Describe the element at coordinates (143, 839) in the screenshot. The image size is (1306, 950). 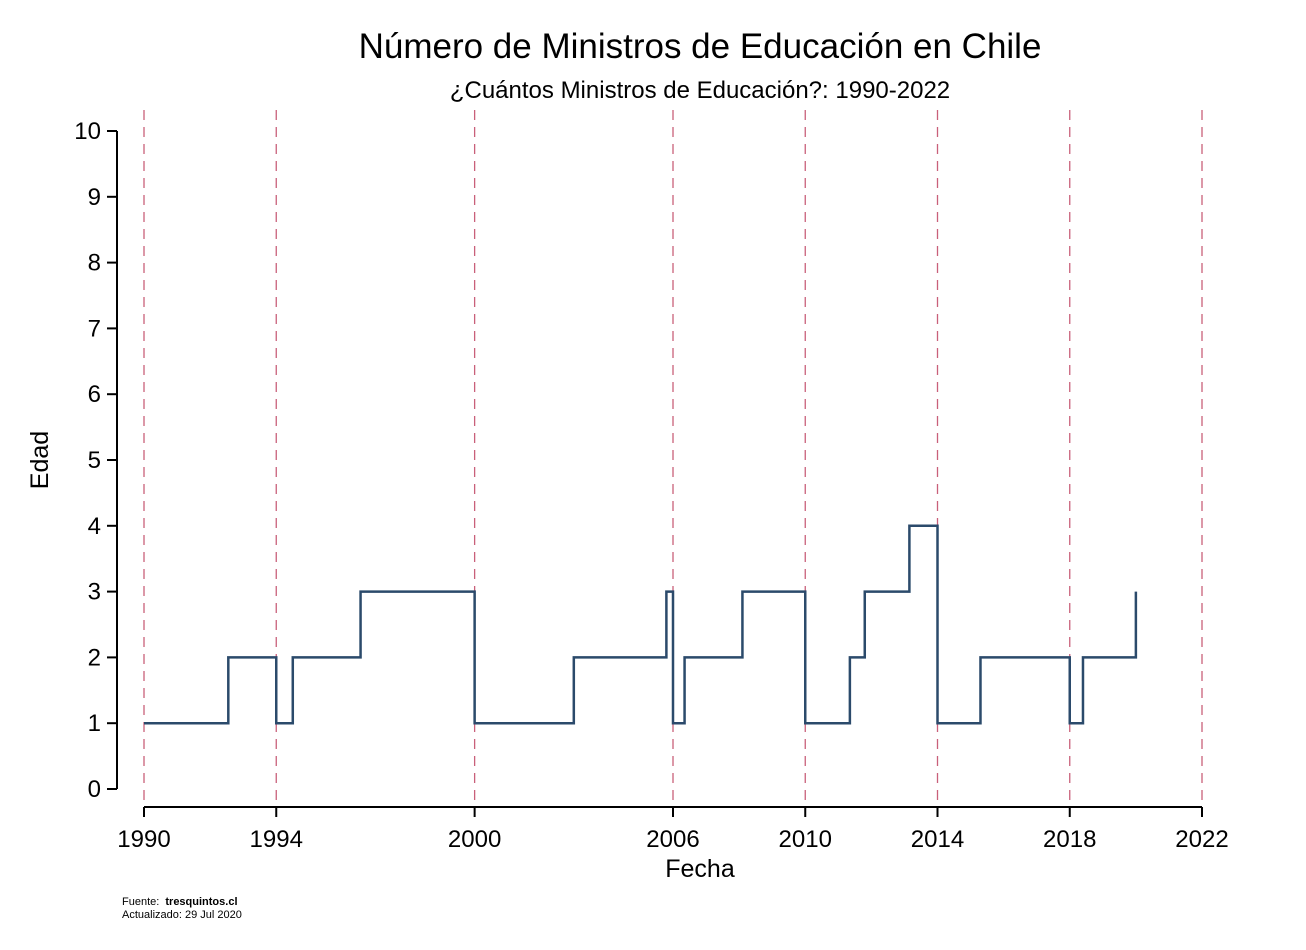
I see `x-tick-label-1990: 1990` at that location.